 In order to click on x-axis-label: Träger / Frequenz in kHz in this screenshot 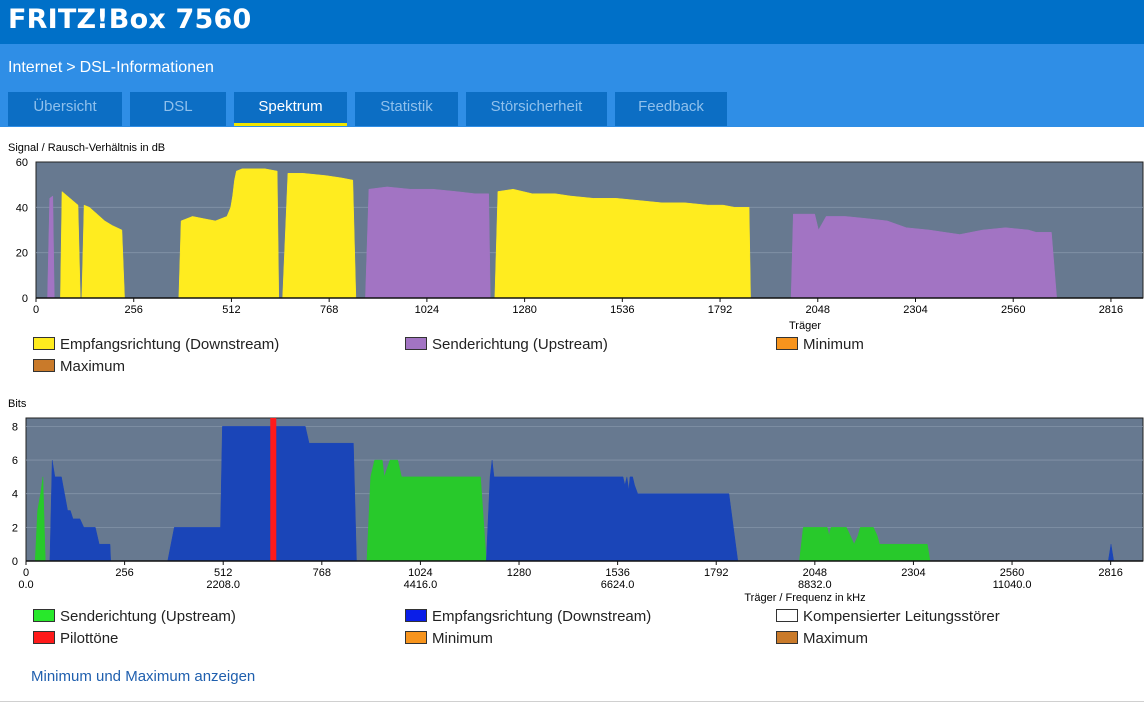, I will do `click(804, 598)`.